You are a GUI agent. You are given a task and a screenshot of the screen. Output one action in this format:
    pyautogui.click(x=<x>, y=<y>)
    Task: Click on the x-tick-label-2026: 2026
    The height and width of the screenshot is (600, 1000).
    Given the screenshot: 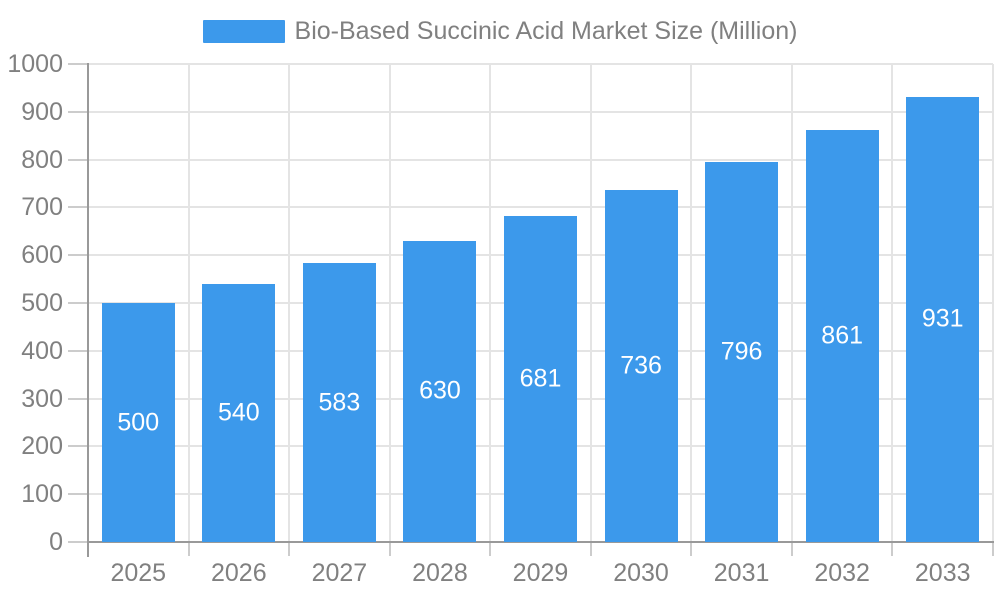 What is the action you would take?
    pyautogui.click(x=239, y=573)
    